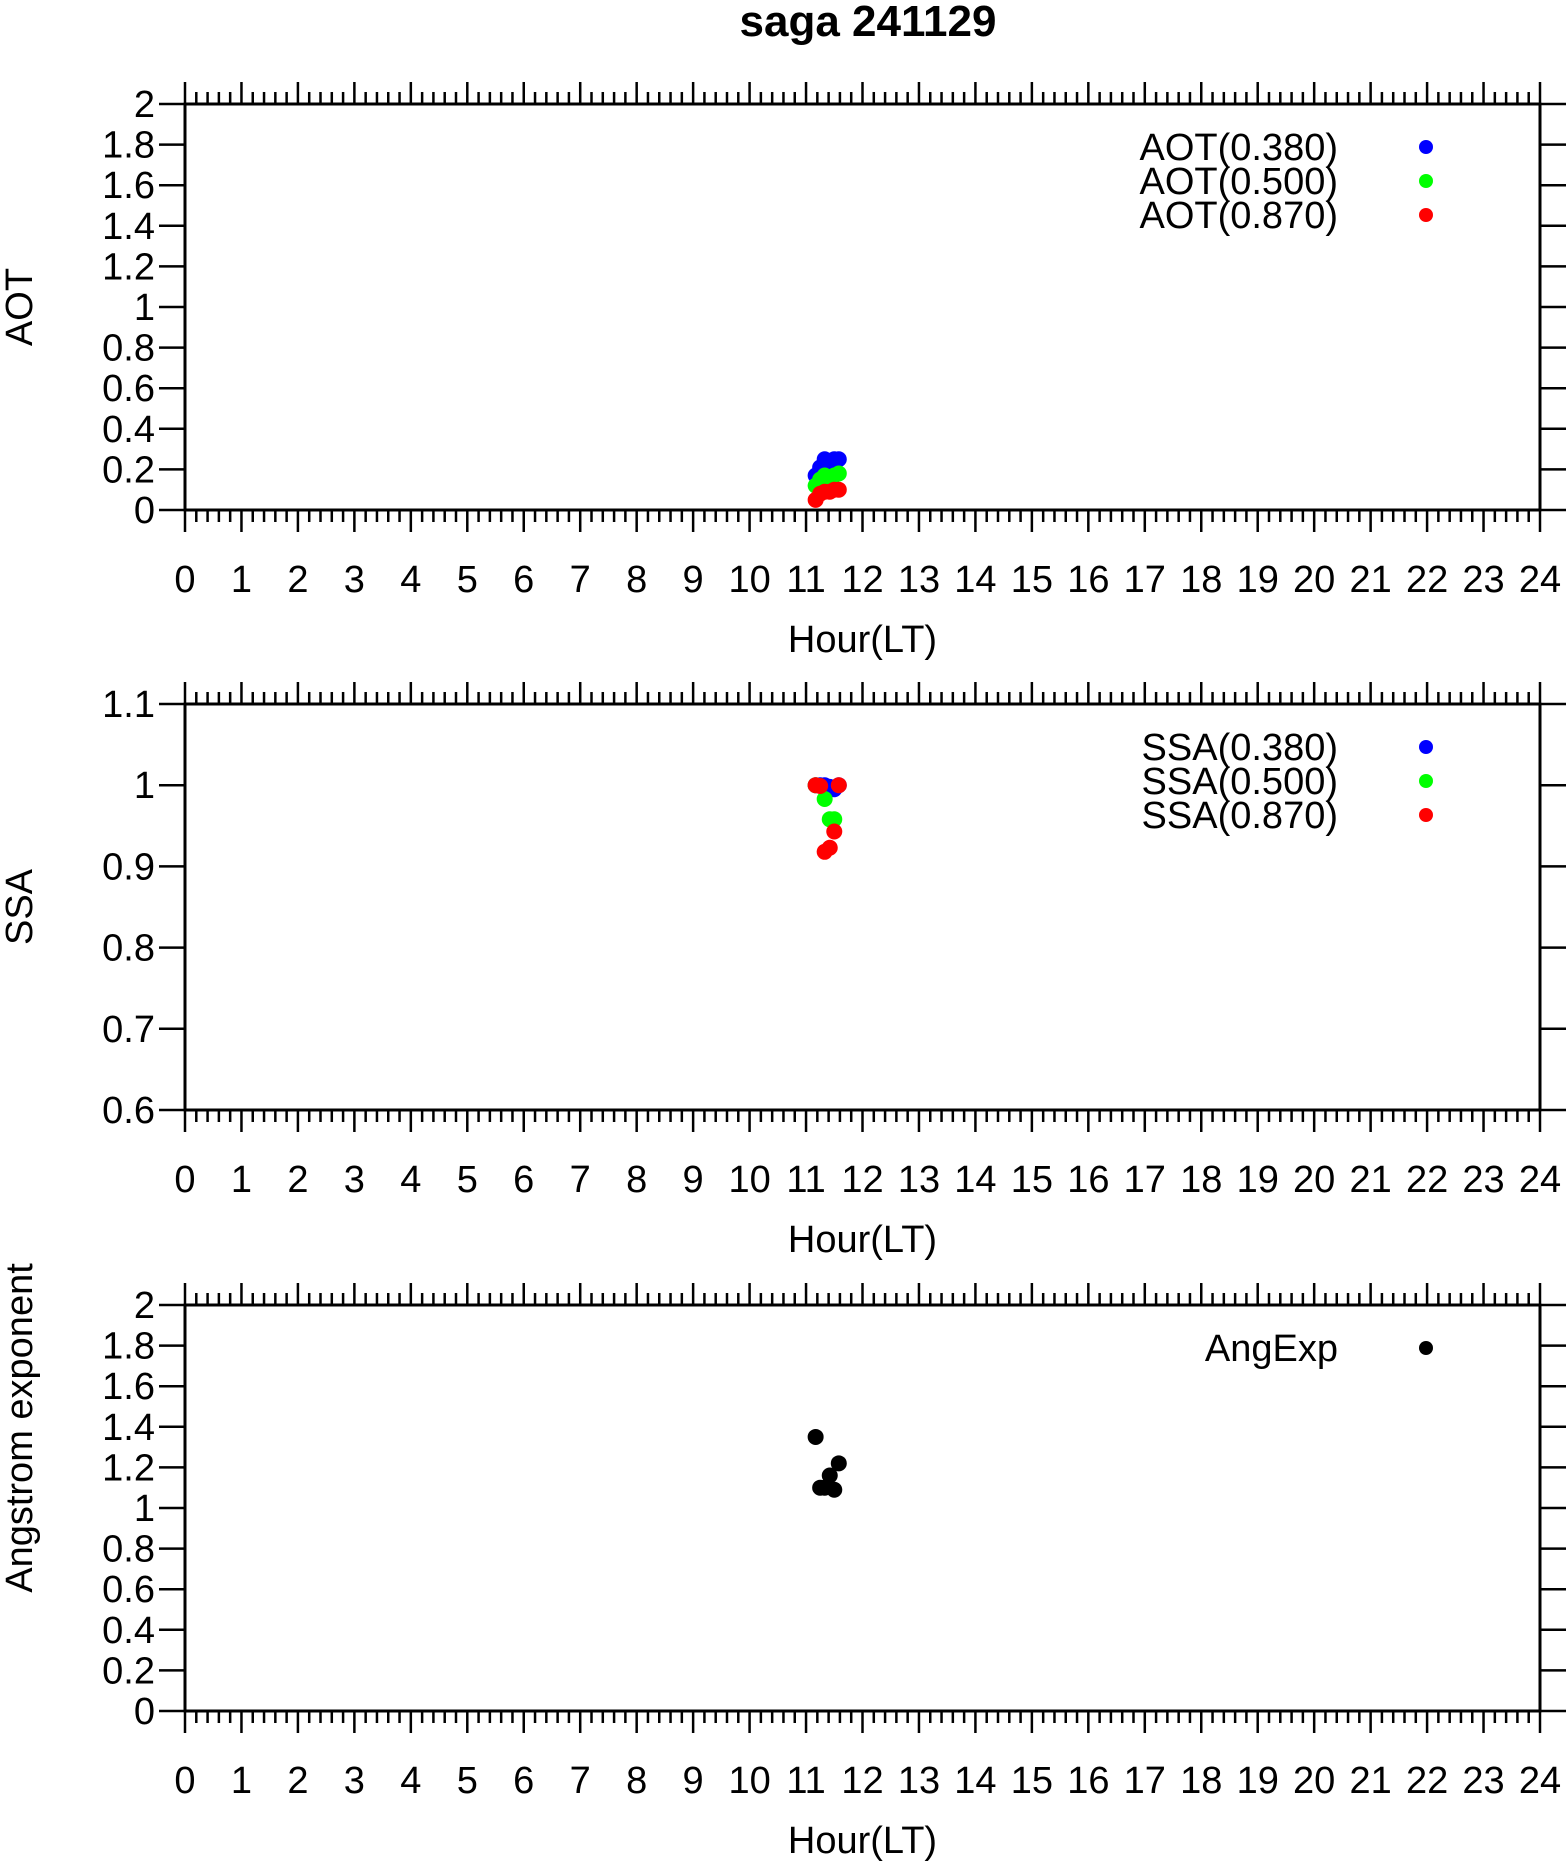 Image resolution: width=1567 pixels, height=1863 pixels. I want to click on legend-label: AOT(0.500), so click(1238, 182).